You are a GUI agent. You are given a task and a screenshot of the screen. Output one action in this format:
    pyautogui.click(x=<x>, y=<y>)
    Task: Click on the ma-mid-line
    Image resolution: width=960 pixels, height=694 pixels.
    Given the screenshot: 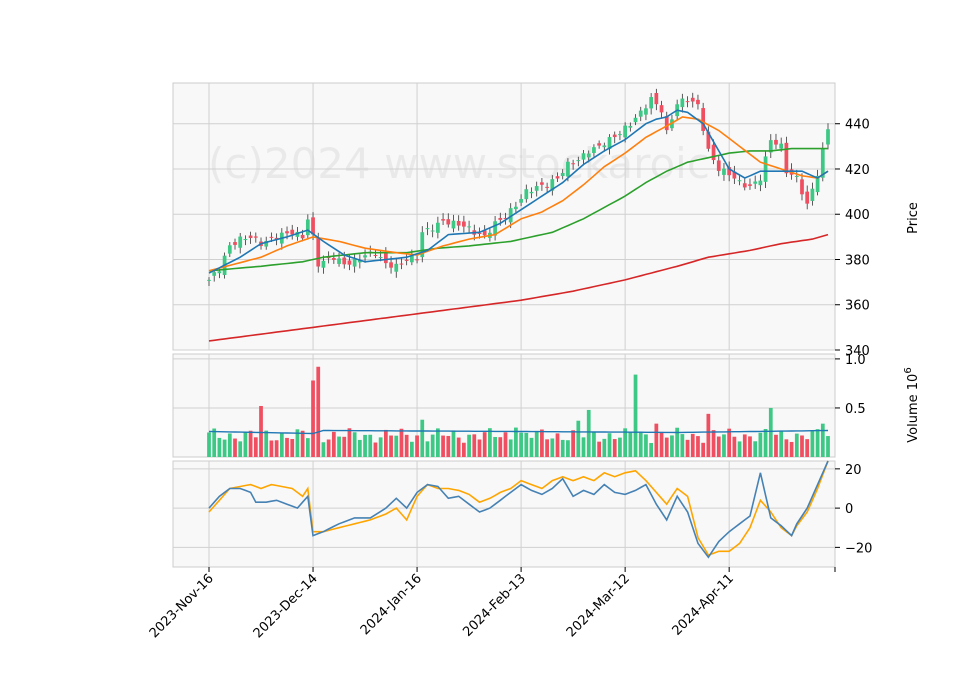 What is the action you would take?
    pyautogui.click(x=518, y=194)
    